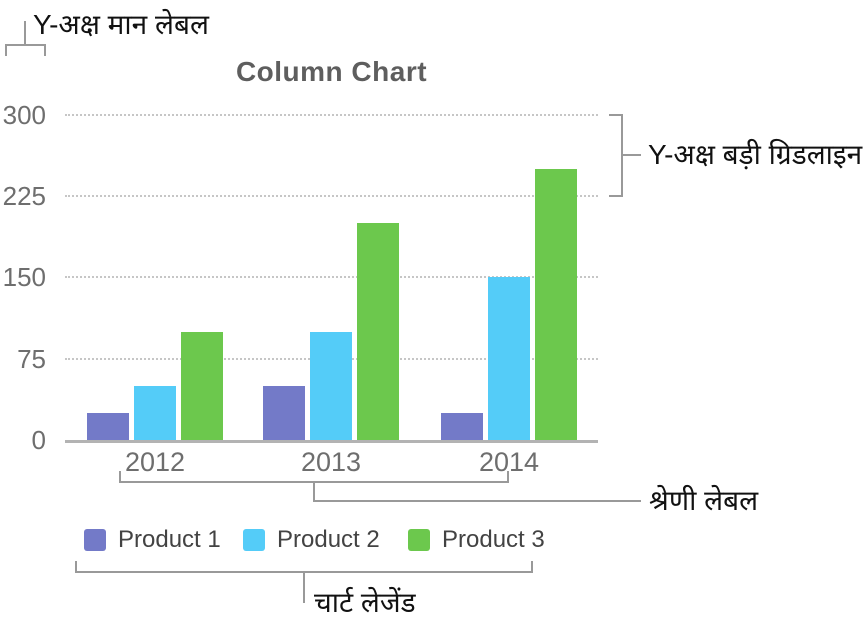 The width and height of the screenshot is (865, 625). Describe the element at coordinates (493, 539) in the screenshot. I see `legend-label: Product 3` at that location.